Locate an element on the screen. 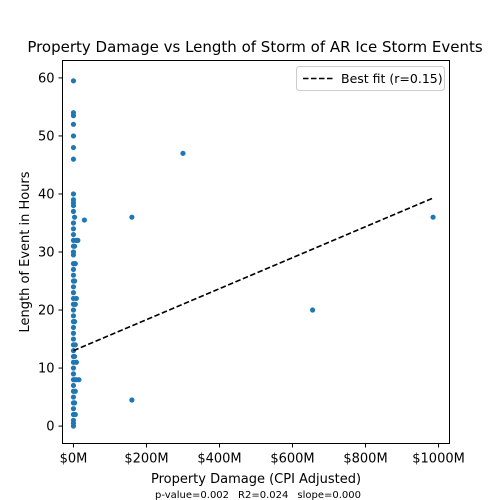 The image size is (500, 500). slope-text: slope=0.000 is located at coordinates (329, 495).